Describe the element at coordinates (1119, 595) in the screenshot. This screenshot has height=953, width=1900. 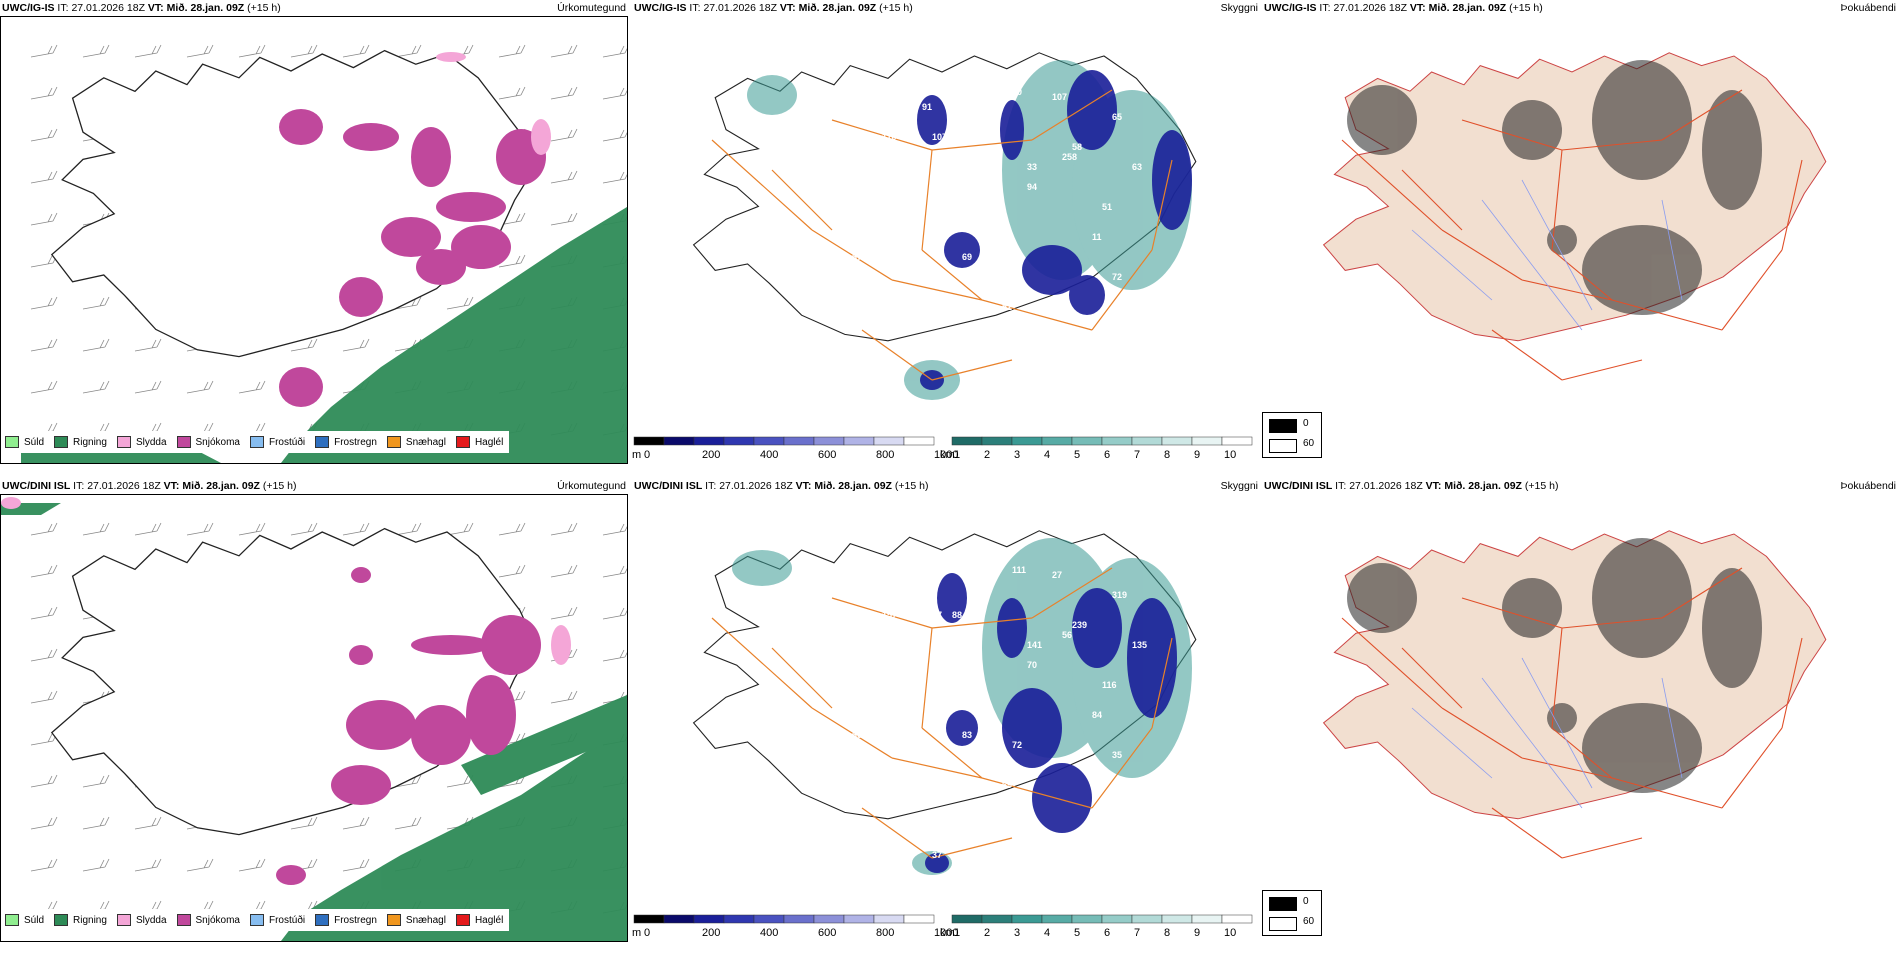
I see `visibility-value-label: 319` at that location.